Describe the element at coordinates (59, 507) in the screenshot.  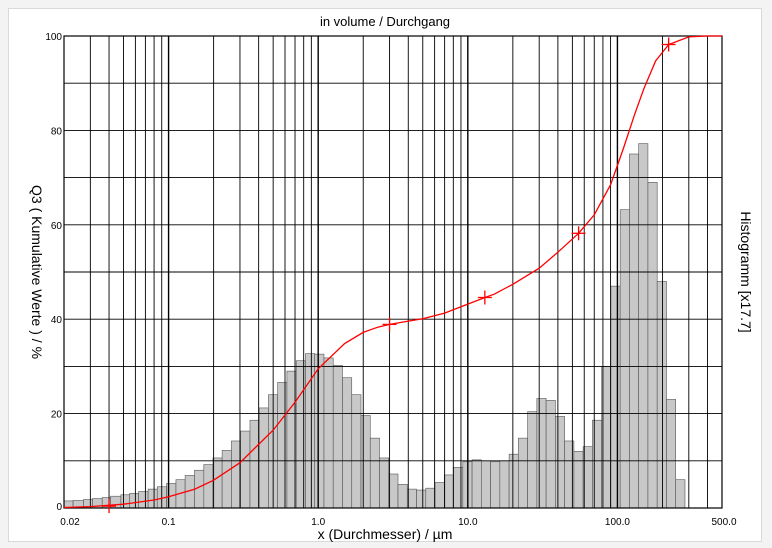
I see `y-tick-label: 0` at that location.